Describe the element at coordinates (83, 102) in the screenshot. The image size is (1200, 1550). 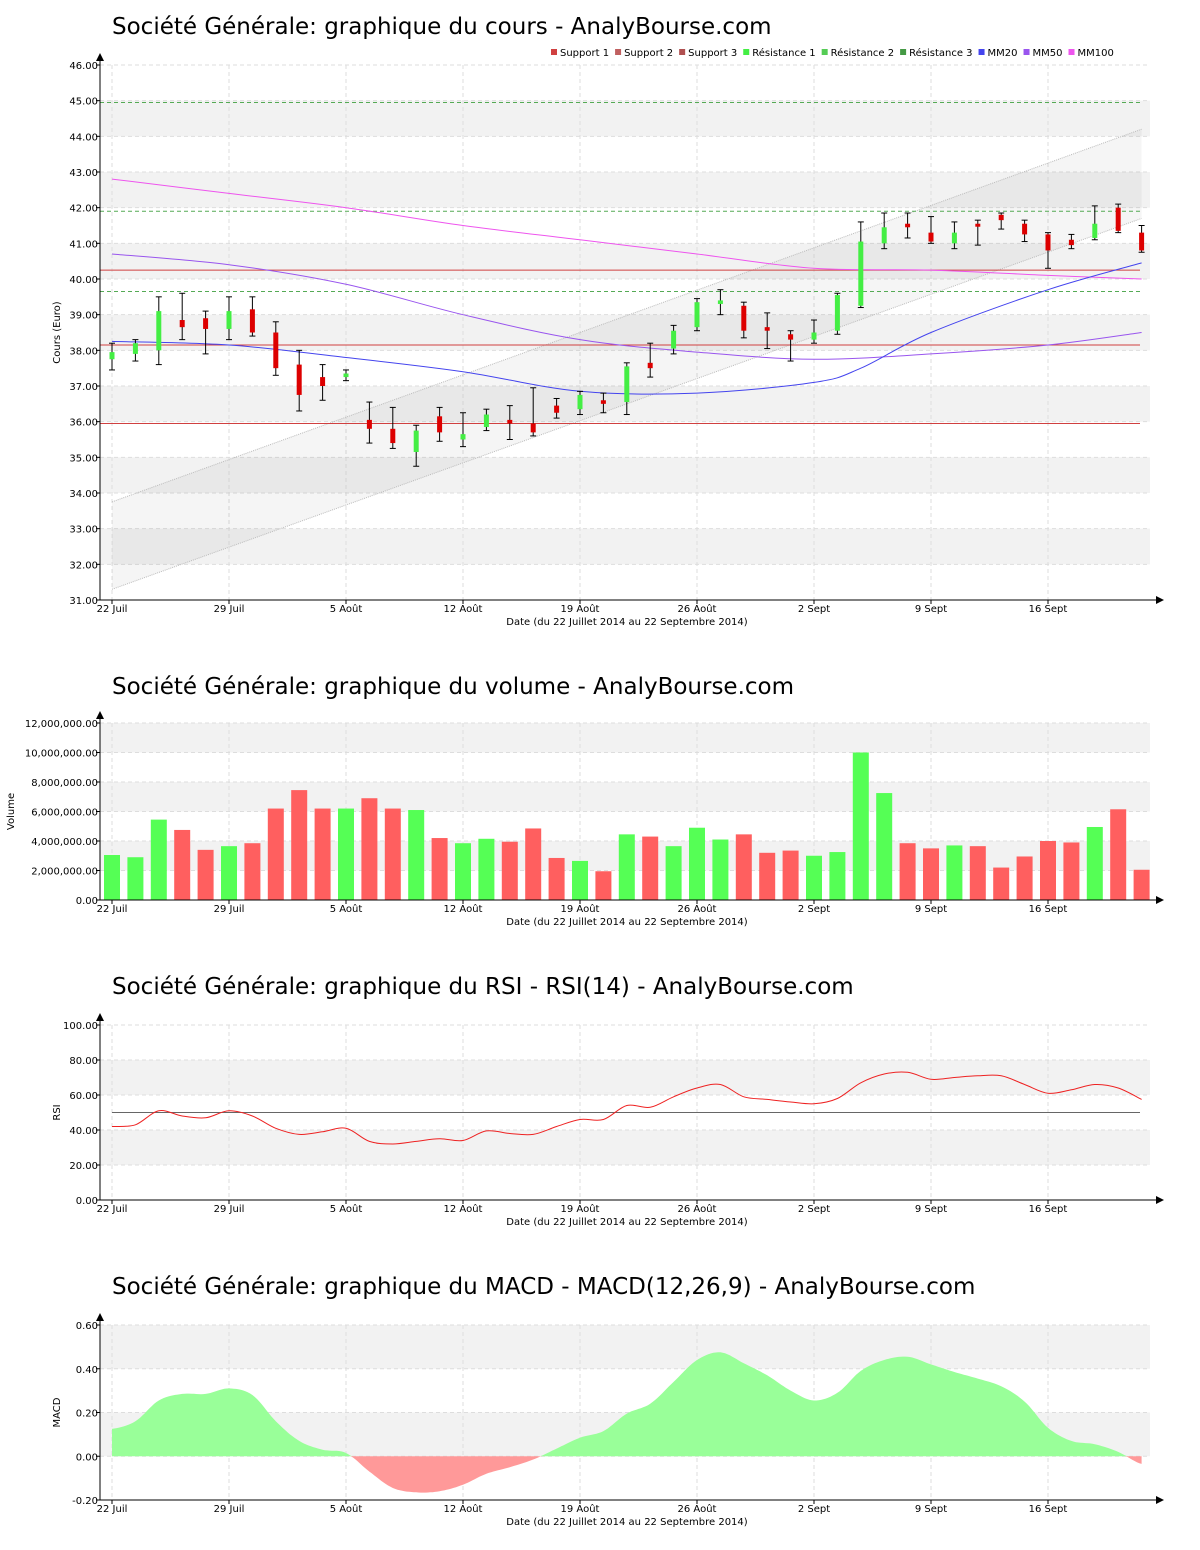
I see `price-ytick-label: 45.00` at that location.